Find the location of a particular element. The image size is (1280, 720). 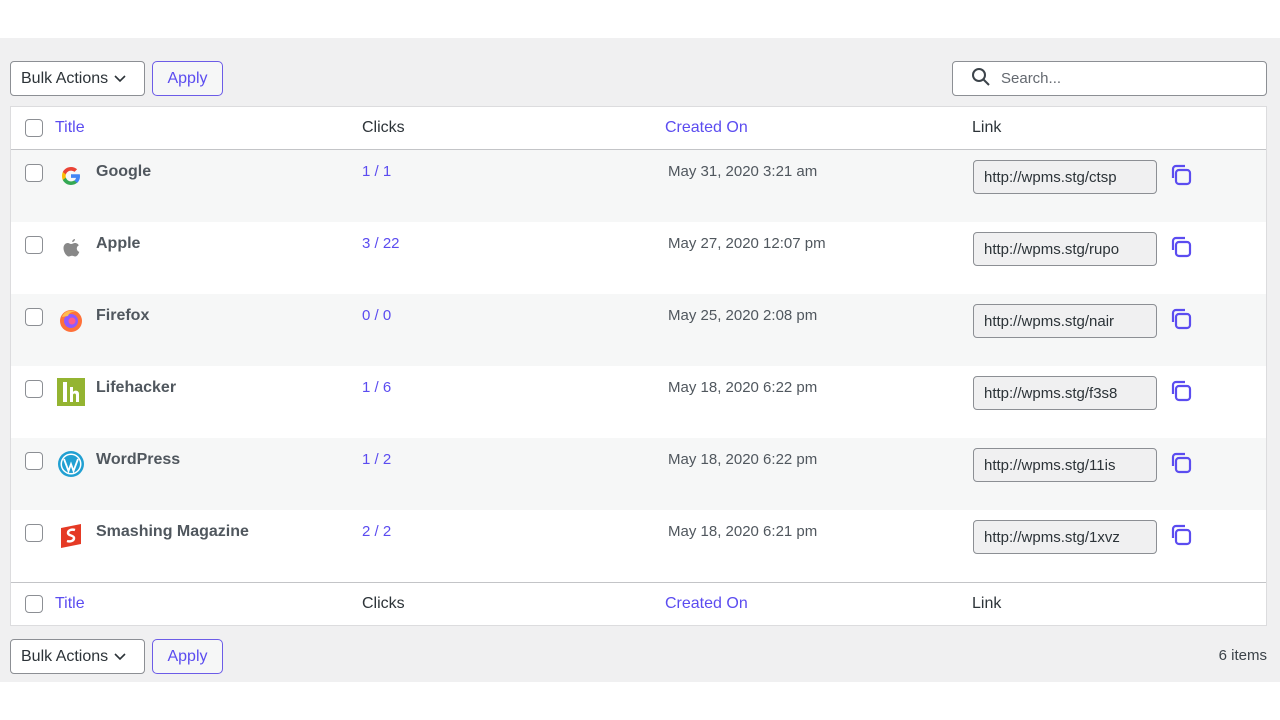

column-title: Title is located at coordinates (70, 127).